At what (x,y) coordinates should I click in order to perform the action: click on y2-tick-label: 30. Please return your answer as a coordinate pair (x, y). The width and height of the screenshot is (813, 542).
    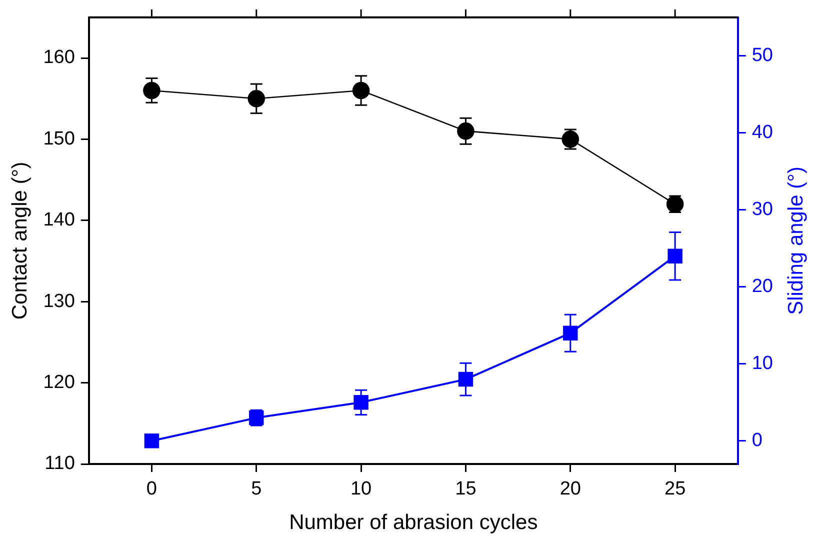
    Looking at the image, I should click on (763, 209).